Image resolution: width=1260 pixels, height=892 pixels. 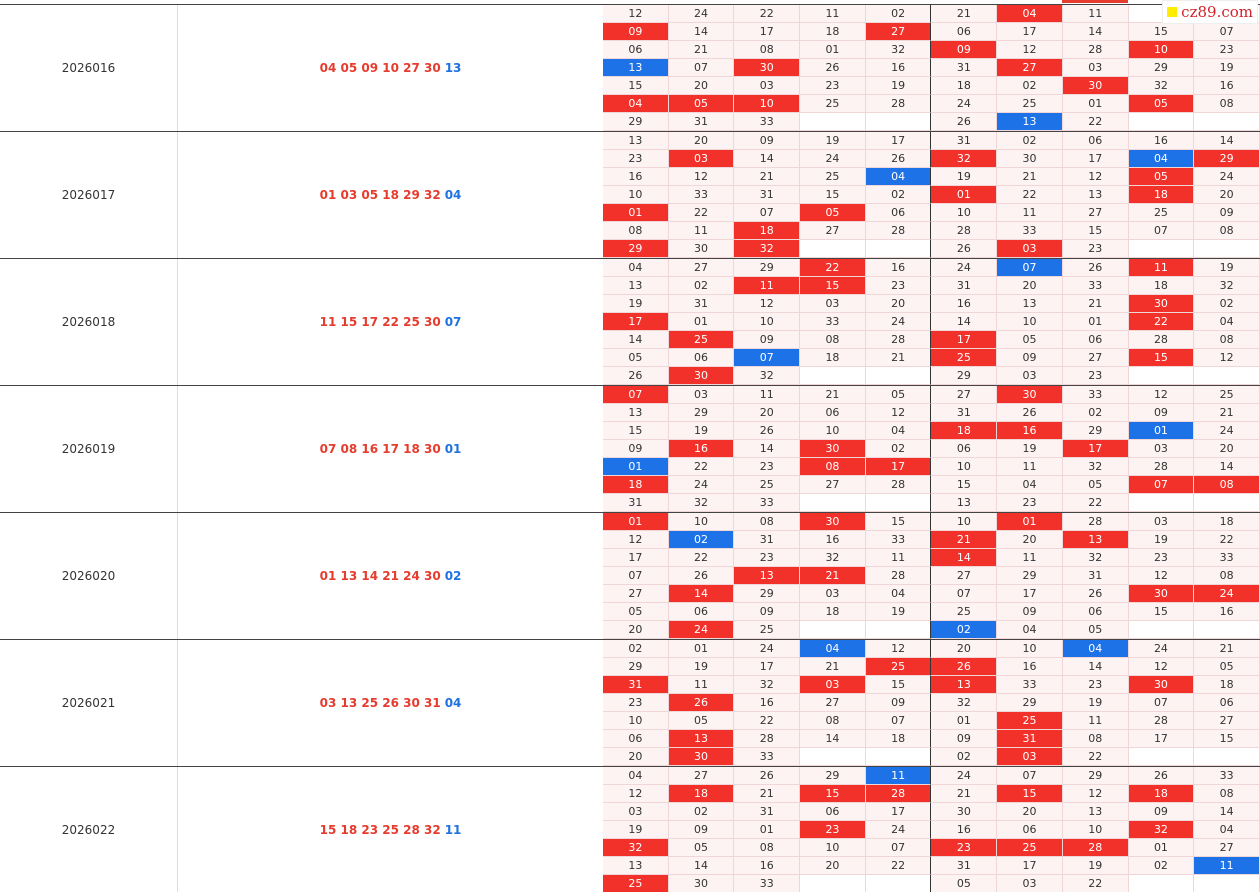 What do you see at coordinates (767, 667) in the screenshot?
I see `grid-cell: 17` at bounding box center [767, 667].